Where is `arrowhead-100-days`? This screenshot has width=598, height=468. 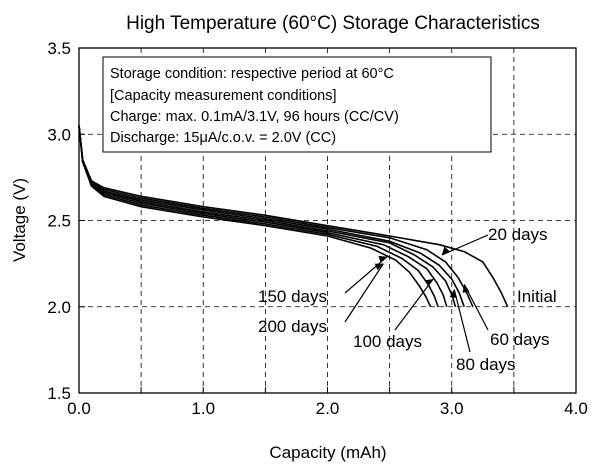
arrowhead-100-days is located at coordinates (429, 283).